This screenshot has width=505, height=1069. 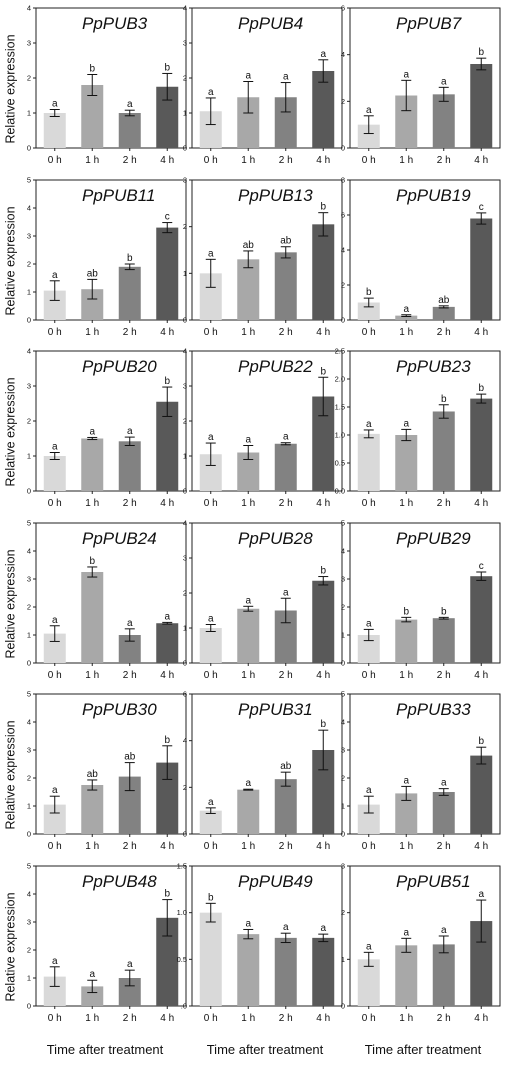 What do you see at coordinates (107, 85) in the screenshot?
I see `chart-panel: 0 1 2 3 4 PpPUB3 a 0 h b 1 h a 2 h b 4 h` at bounding box center [107, 85].